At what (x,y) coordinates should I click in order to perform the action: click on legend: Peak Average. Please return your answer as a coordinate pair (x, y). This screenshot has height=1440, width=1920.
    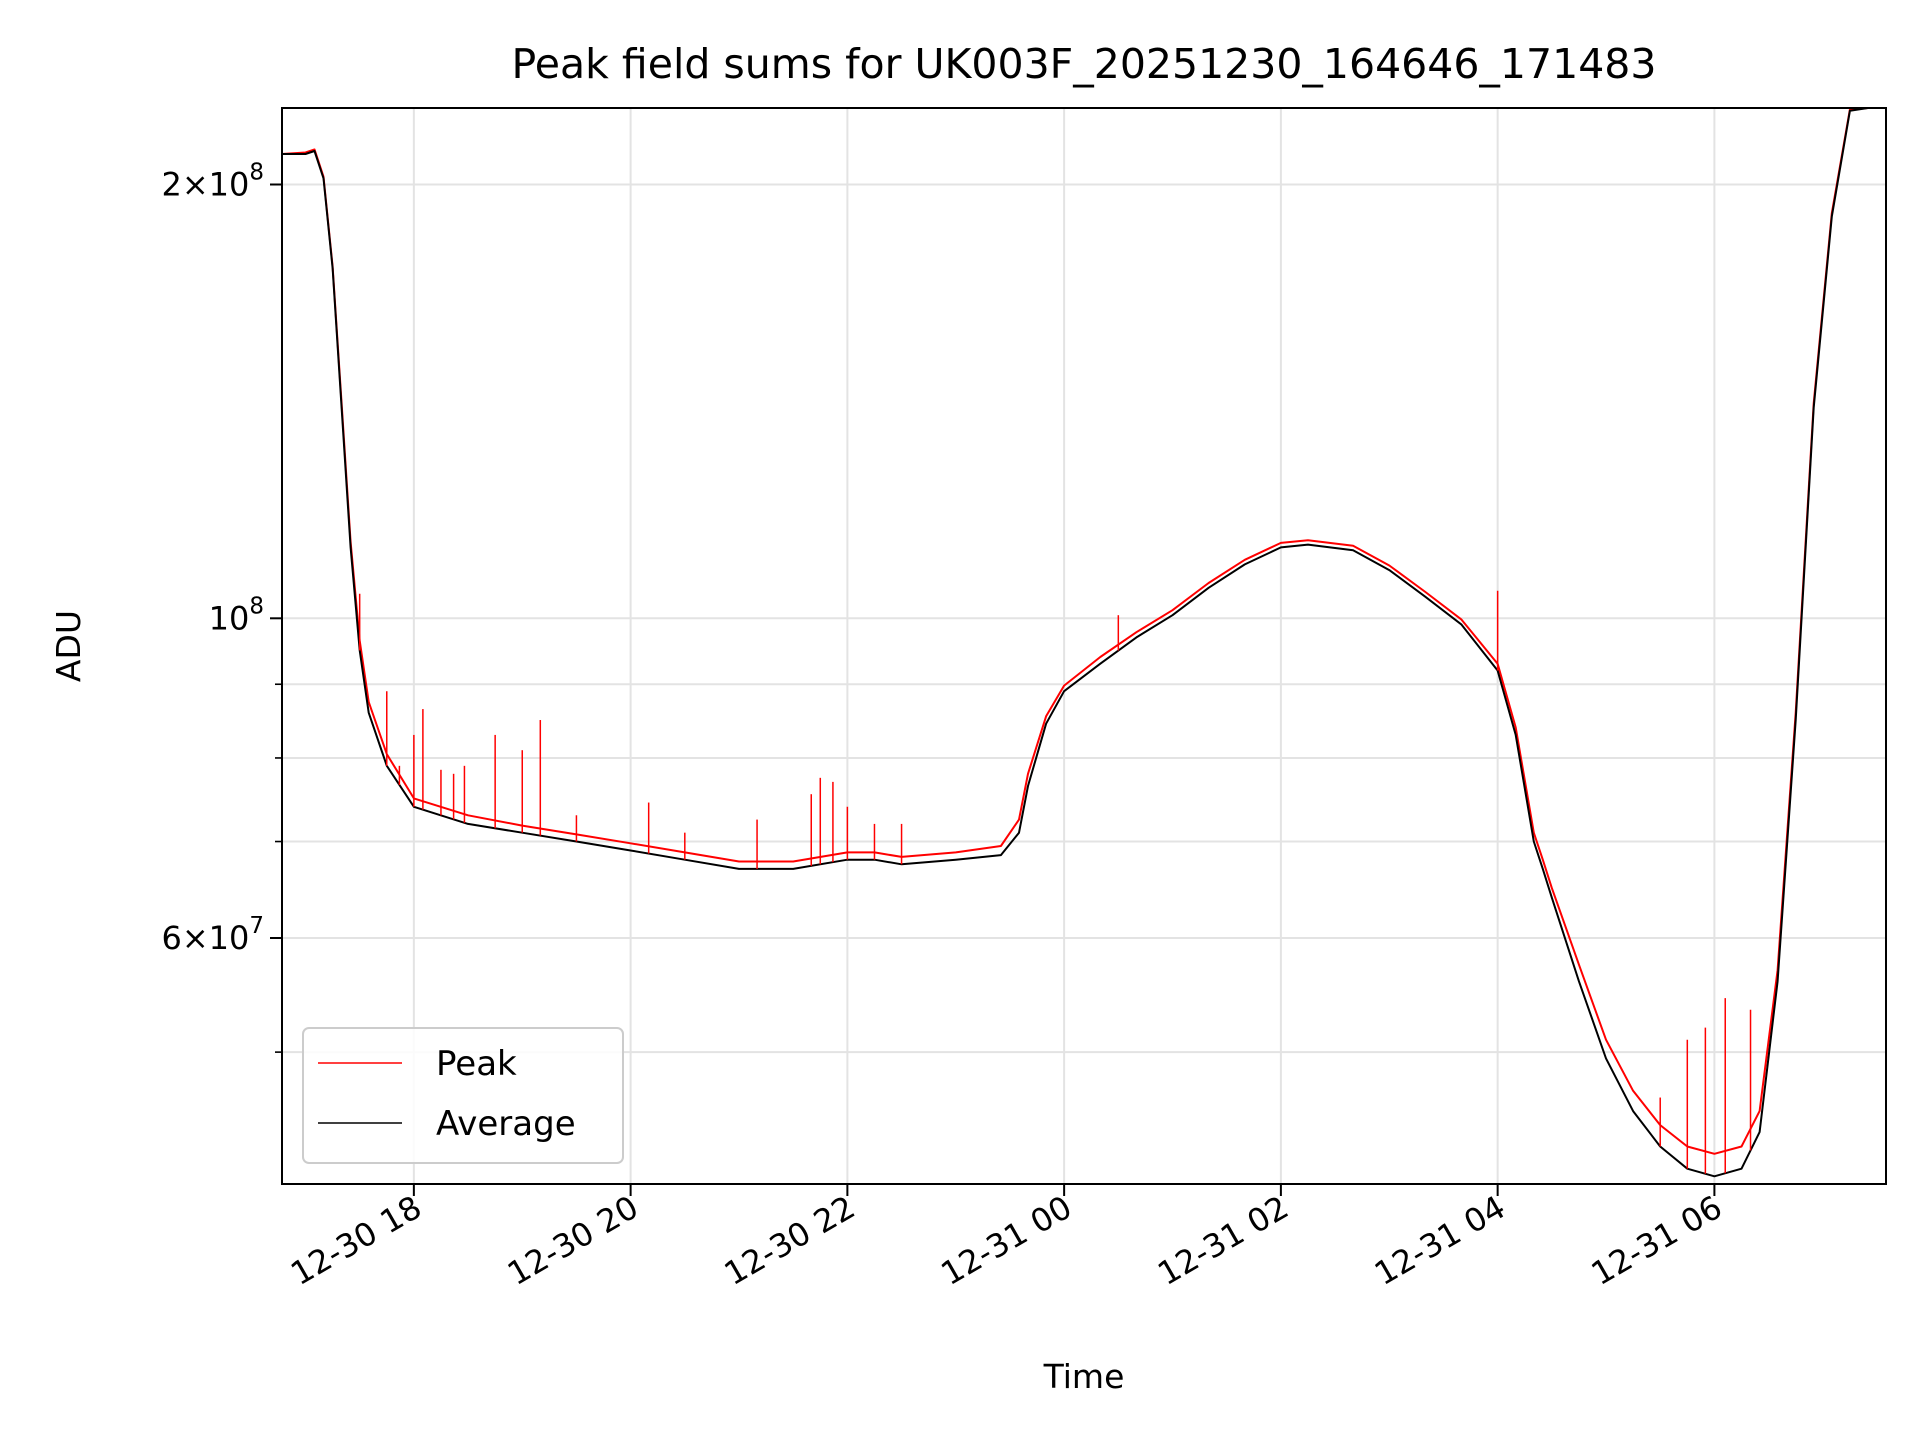
    Looking at the image, I should click on (463, 1095).